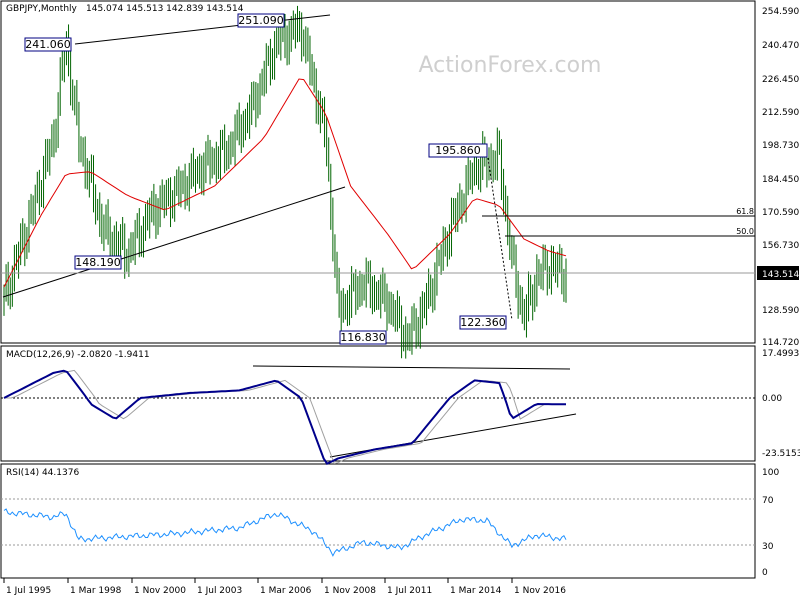 The image size is (800, 600). Describe the element at coordinates (42, 473) in the screenshot. I see `rsi-title: RSI(14) 44.1376` at that location.